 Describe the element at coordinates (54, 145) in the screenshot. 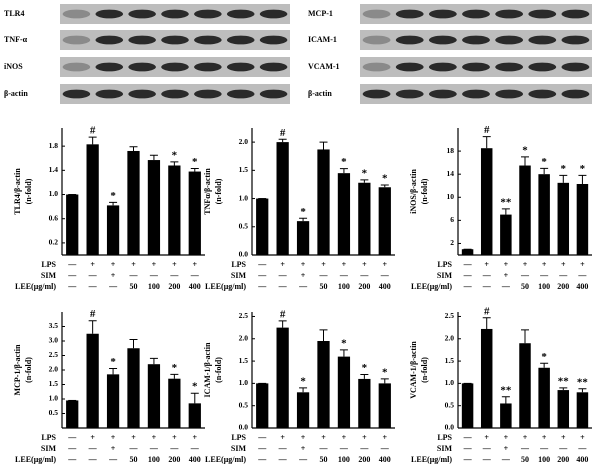

I see `y-tick-label: 1.8` at that location.